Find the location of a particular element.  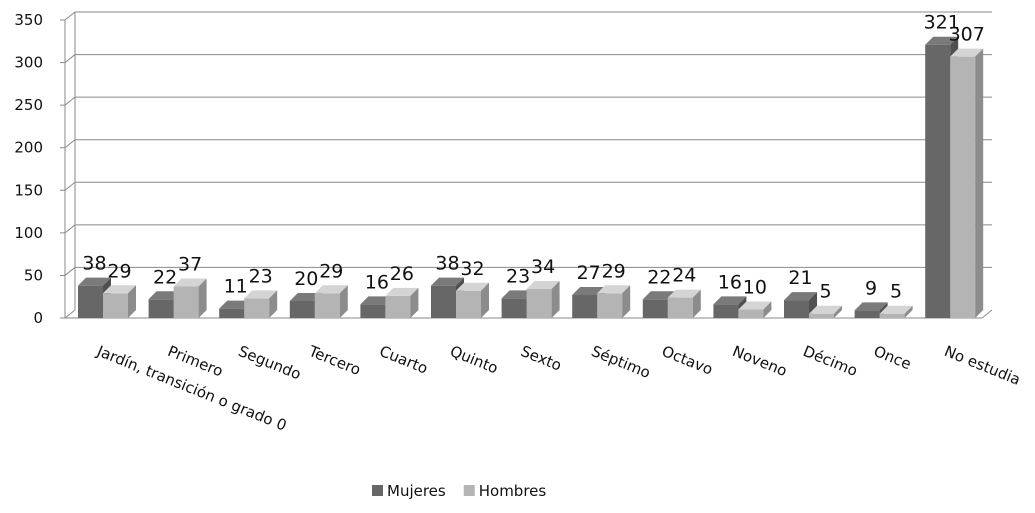

y-tick-label: 0 is located at coordinates (38, 318).